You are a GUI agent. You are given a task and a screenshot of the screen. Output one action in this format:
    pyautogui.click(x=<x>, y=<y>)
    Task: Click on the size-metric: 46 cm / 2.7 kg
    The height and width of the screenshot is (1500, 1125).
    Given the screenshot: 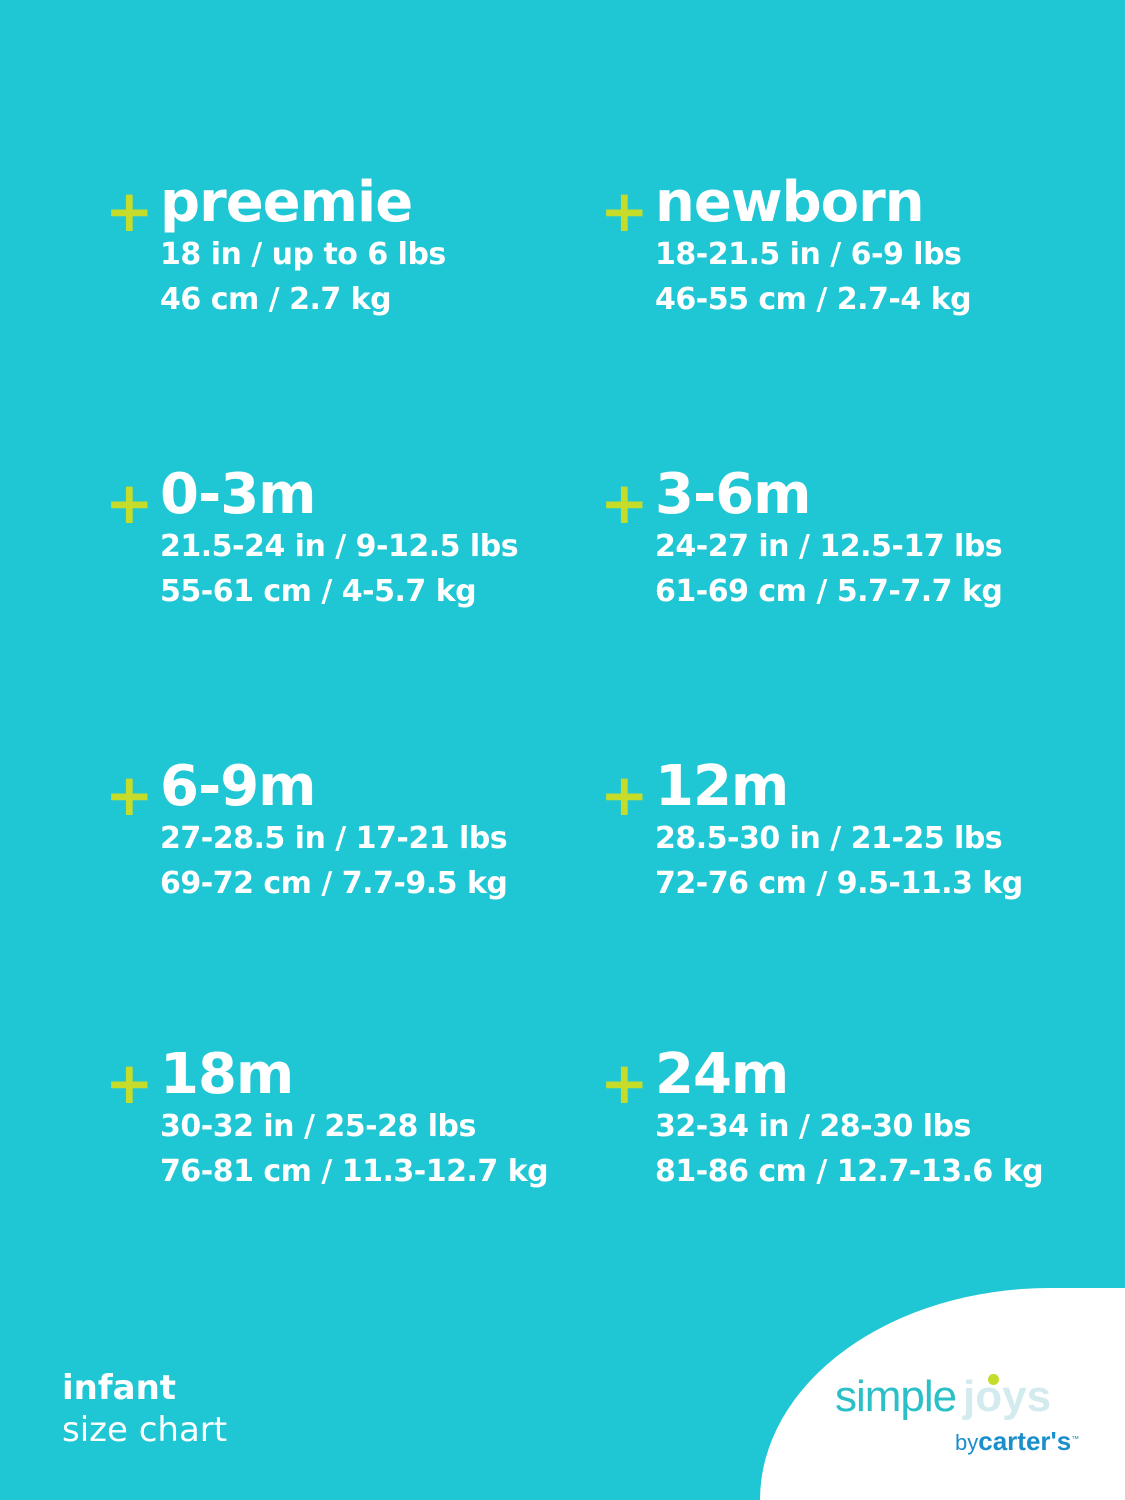 What is the action you would take?
    pyautogui.click(x=276, y=299)
    